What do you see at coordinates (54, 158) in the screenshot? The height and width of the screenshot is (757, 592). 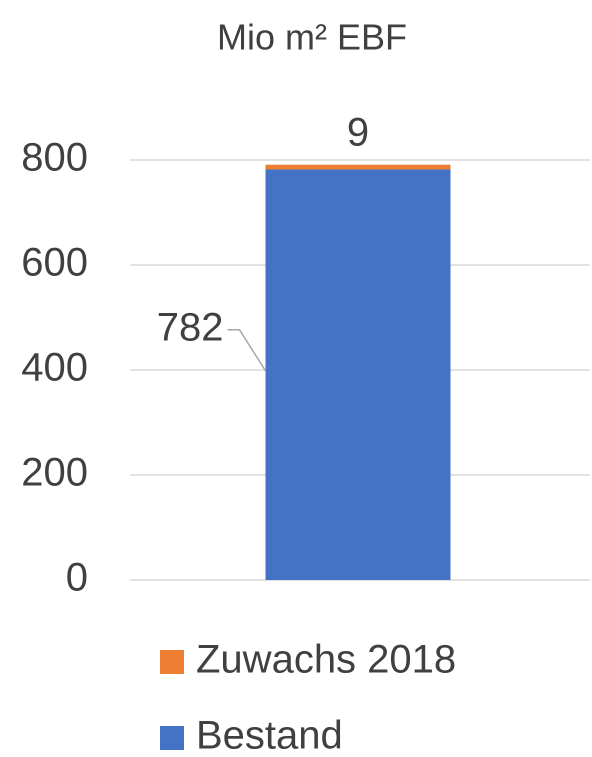 I see `y-tick-label: 800` at bounding box center [54, 158].